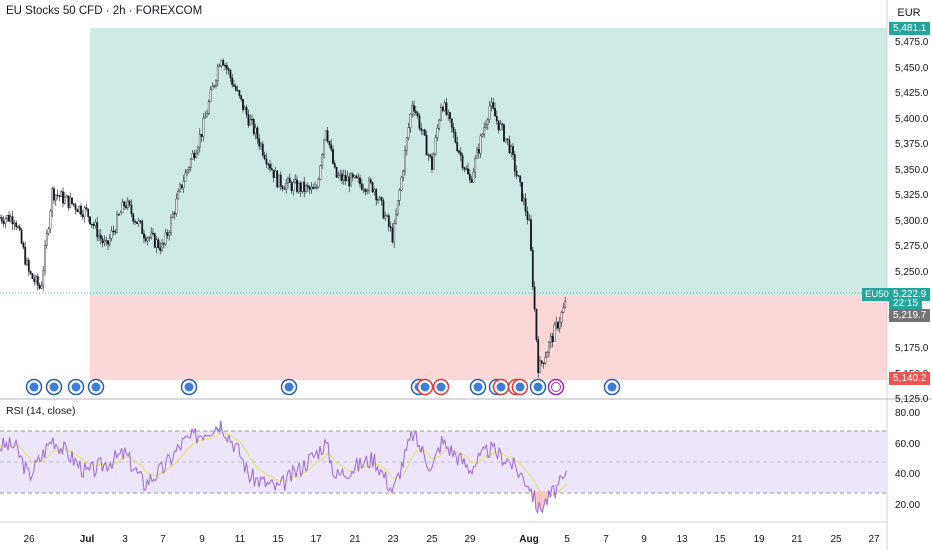 The width and height of the screenshot is (932, 550). What do you see at coordinates (216, 428) in the screenshot?
I see `rsi-overbought-bar` at bounding box center [216, 428].